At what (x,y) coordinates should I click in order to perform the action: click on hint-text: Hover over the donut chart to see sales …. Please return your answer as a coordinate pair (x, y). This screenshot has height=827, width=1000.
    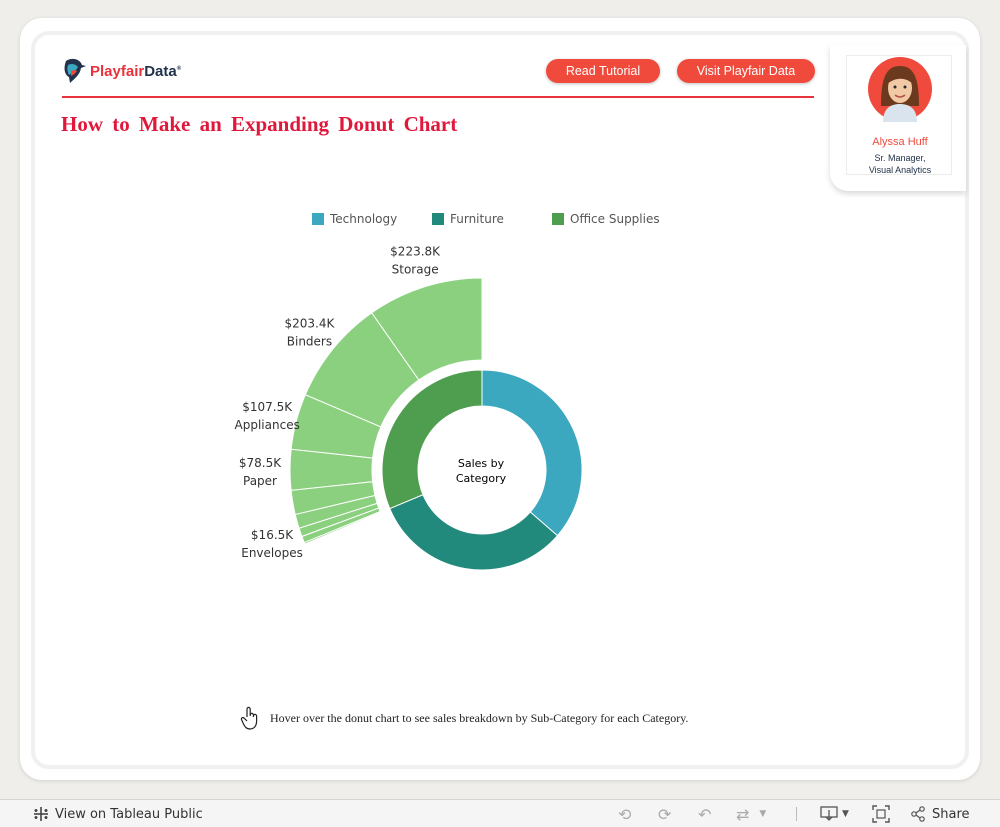
    Looking at the image, I should click on (479, 717).